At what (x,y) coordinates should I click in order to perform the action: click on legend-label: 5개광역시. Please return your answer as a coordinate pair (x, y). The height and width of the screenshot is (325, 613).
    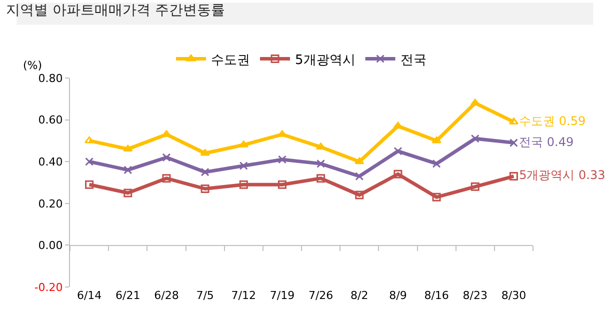
    Looking at the image, I should click on (325, 60).